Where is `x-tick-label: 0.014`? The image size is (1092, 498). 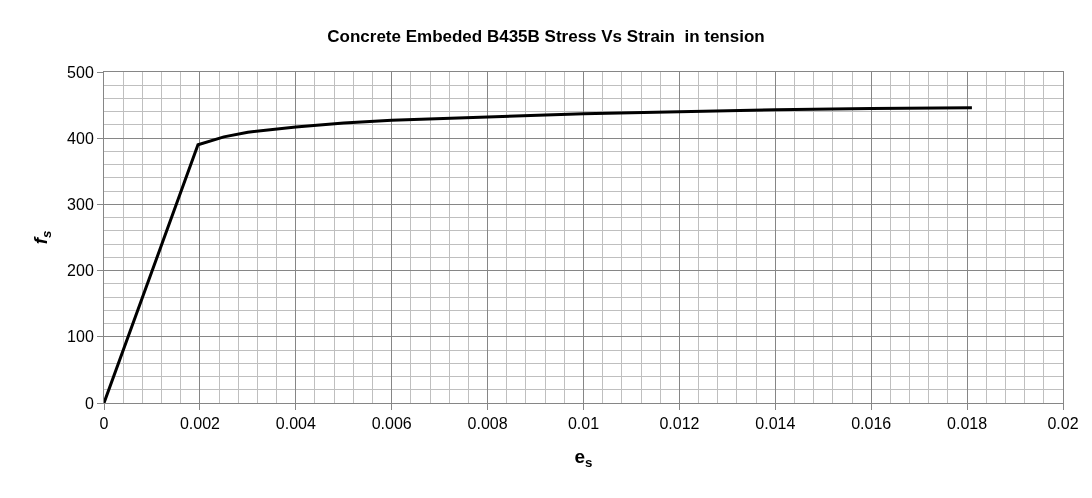
x-tick-label: 0.014 is located at coordinates (775, 424).